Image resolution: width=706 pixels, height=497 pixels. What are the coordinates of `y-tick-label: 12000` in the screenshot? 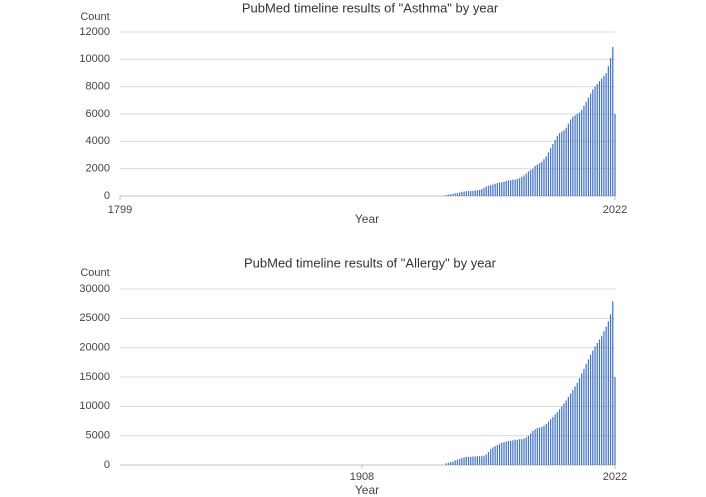 It's located at (94, 32).